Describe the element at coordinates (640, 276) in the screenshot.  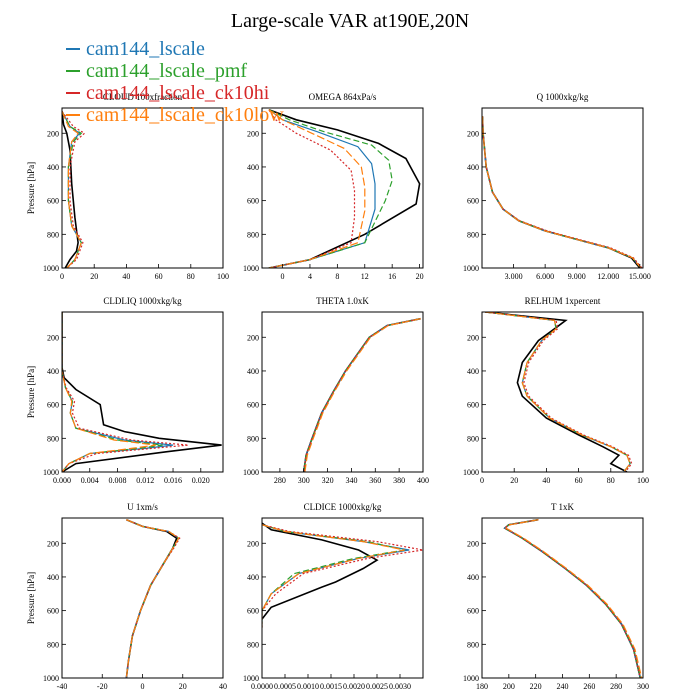
I see `x-tick-label: 15.000` at that location.